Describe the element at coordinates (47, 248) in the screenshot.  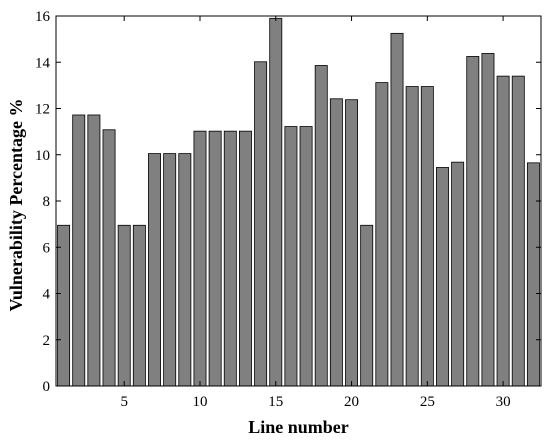
I see `y-tick-label: 6` at that location.